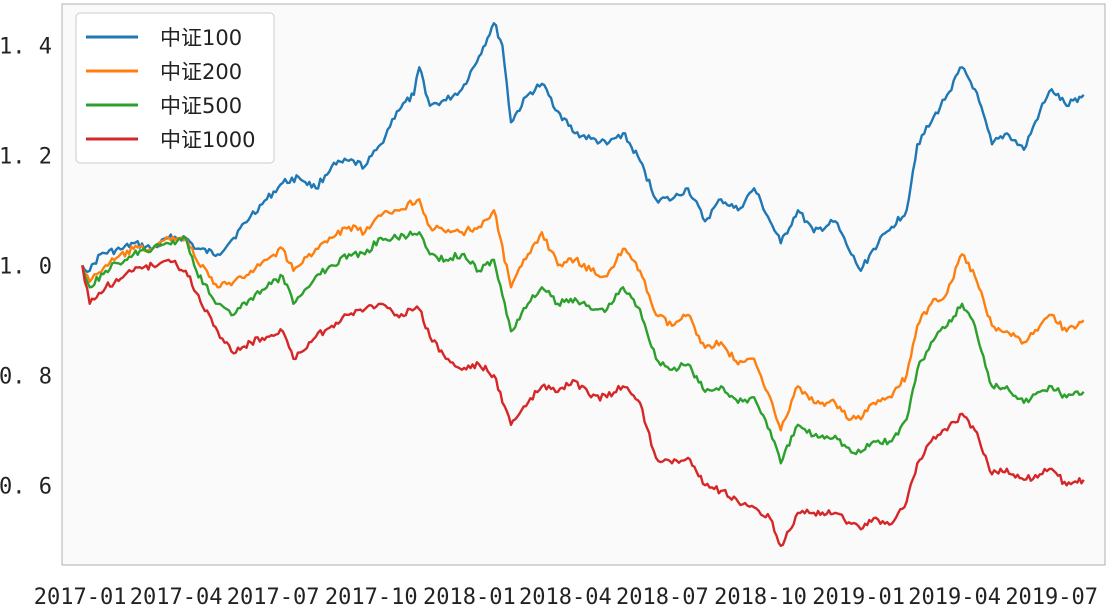  I want to click on legend: 中证100 中证200 中证500 中证1000, so click(175, 88).